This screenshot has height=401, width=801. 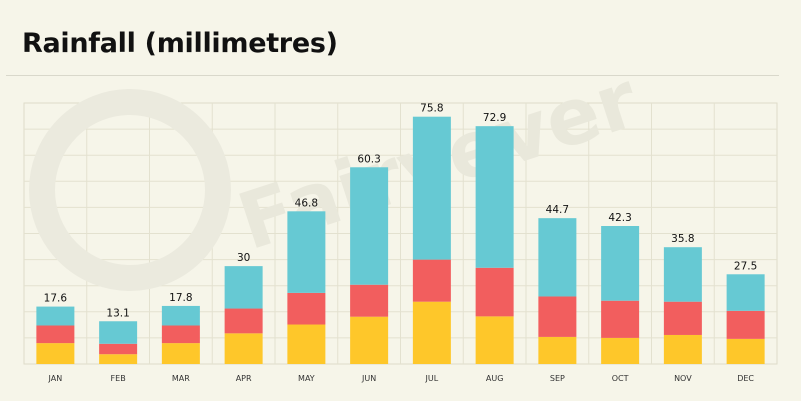 I want to click on bar-bottom-jun, so click(x=369, y=340).